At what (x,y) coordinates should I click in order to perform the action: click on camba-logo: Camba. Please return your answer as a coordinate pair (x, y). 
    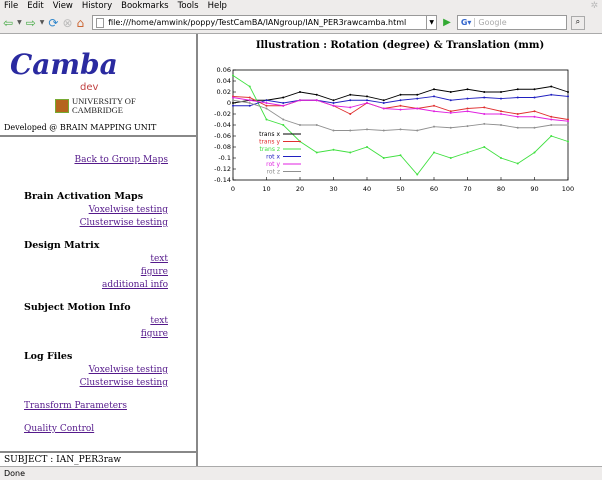
    Looking at the image, I should click on (64, 65).